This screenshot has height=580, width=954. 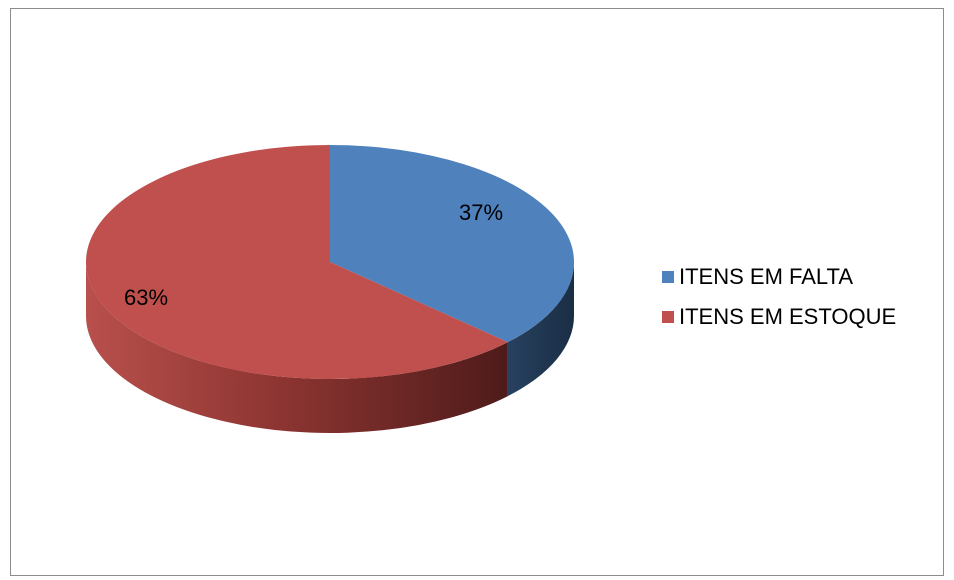 What do you see at coordinates (668, 277) in the screenshot?
I see `legend-swatch-itens-em-falta` at bounding box center [668, 277].